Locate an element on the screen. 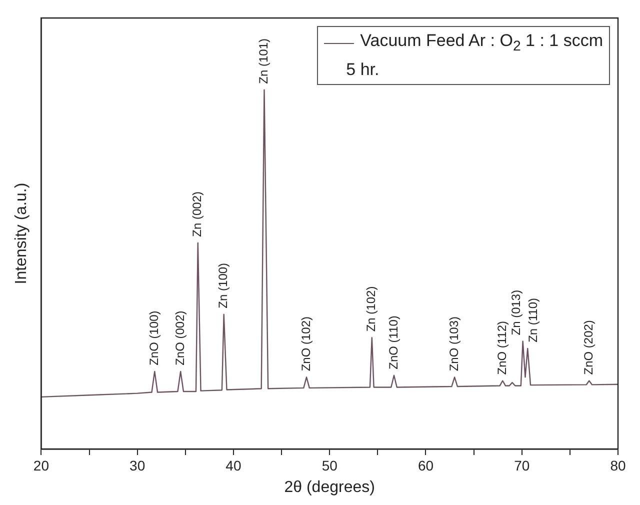  annotation: Zn (101) is located at coordinates (263, 61).